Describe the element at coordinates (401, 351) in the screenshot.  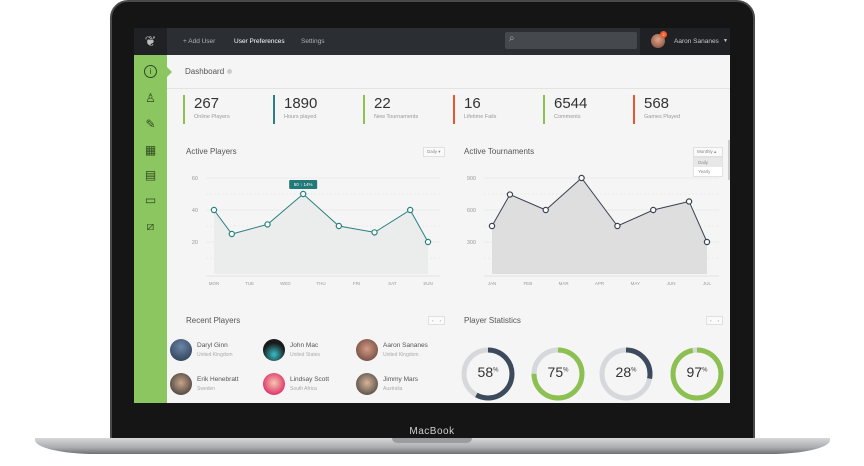
I see `player-item: Aaron Sananes United Kingdom` at that location.